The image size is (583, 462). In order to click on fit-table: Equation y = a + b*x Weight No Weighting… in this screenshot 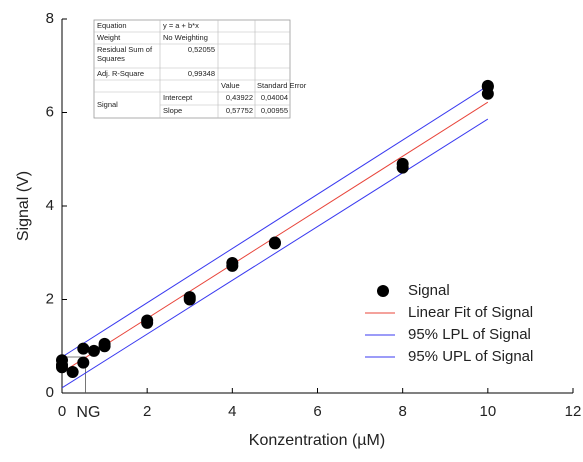, I will do `click(200, 69)`.